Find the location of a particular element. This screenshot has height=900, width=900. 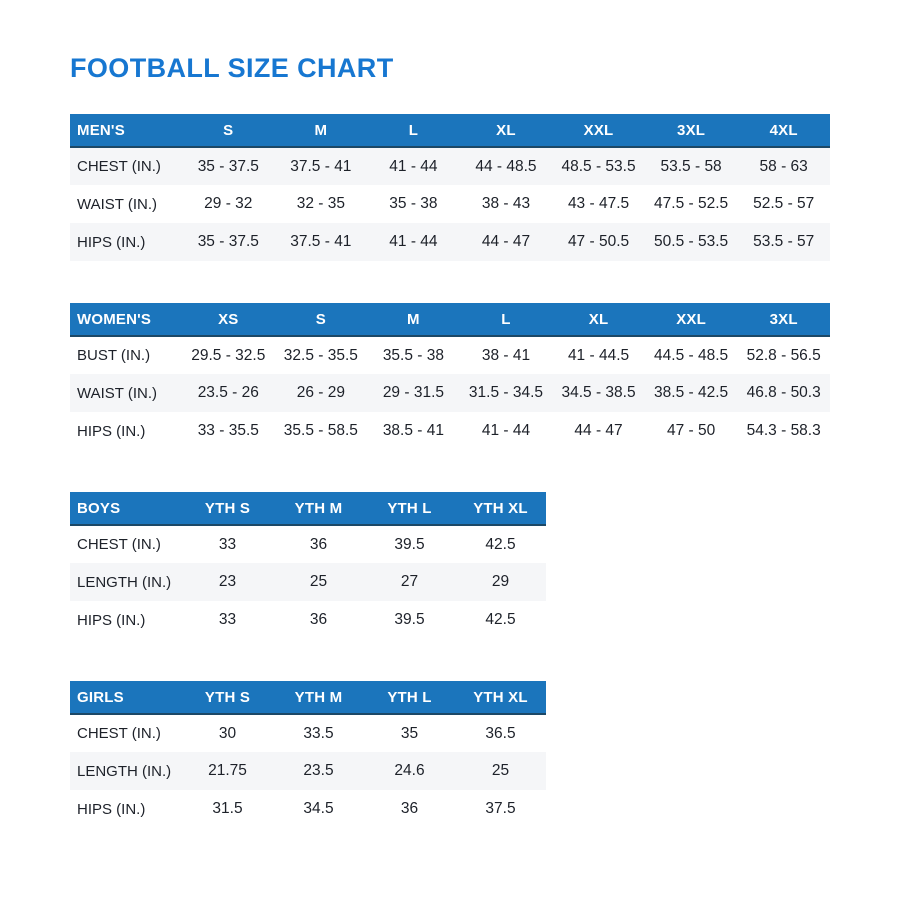

size-value-cell: 32 - 35 is located at coordinates (320, 203).